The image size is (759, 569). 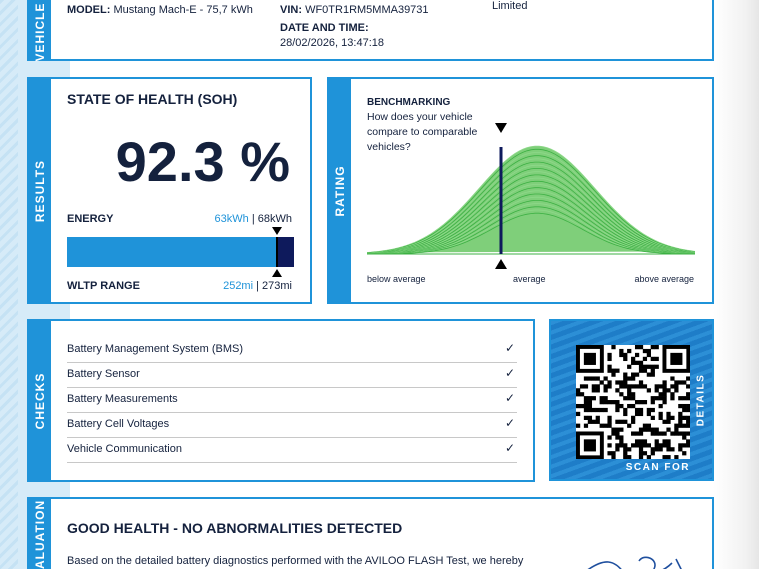 I want to click on check-item-label: Vehicle Communication, so click(x=124, y=449).